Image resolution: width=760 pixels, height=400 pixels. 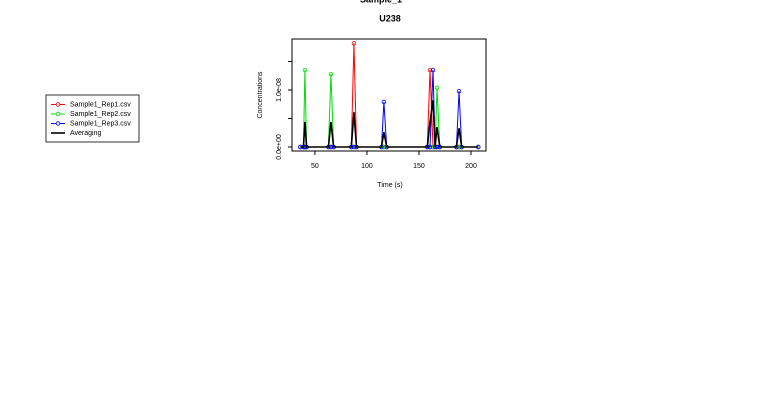 What do you see at coordinates (419, 166) in the screenshot?
I see `x-tick-label: 150` at bounding box center [419, 166].